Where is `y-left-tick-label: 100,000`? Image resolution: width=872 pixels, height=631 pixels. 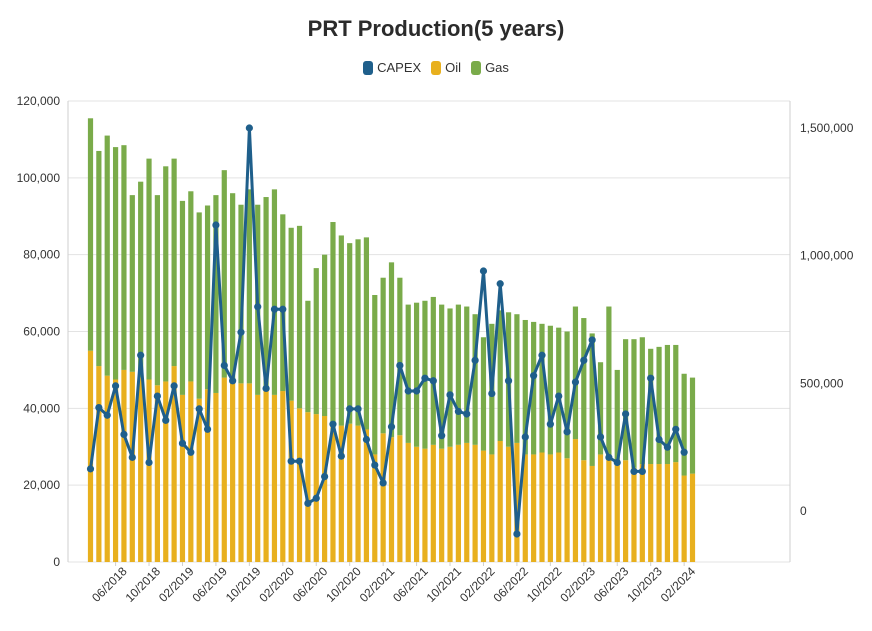 y-left-tick-label: 100,000 is located at coordinates (39, 178).